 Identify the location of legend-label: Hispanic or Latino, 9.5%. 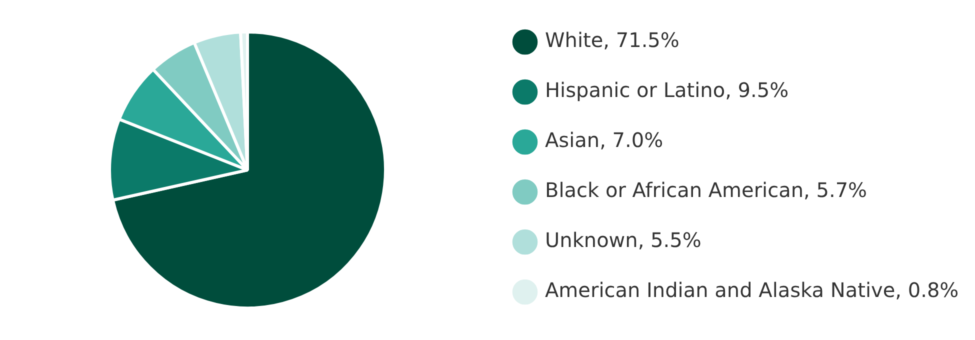
(667, 90).